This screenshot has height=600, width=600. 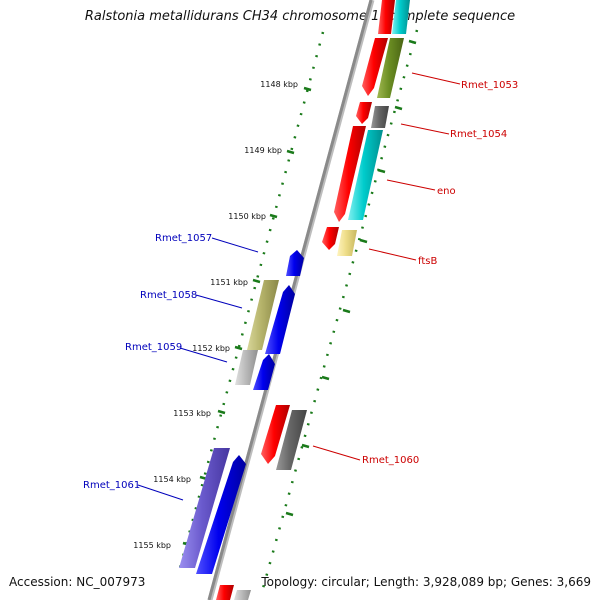 I want to click on leader-ftsb, so click(x=392, y=254).